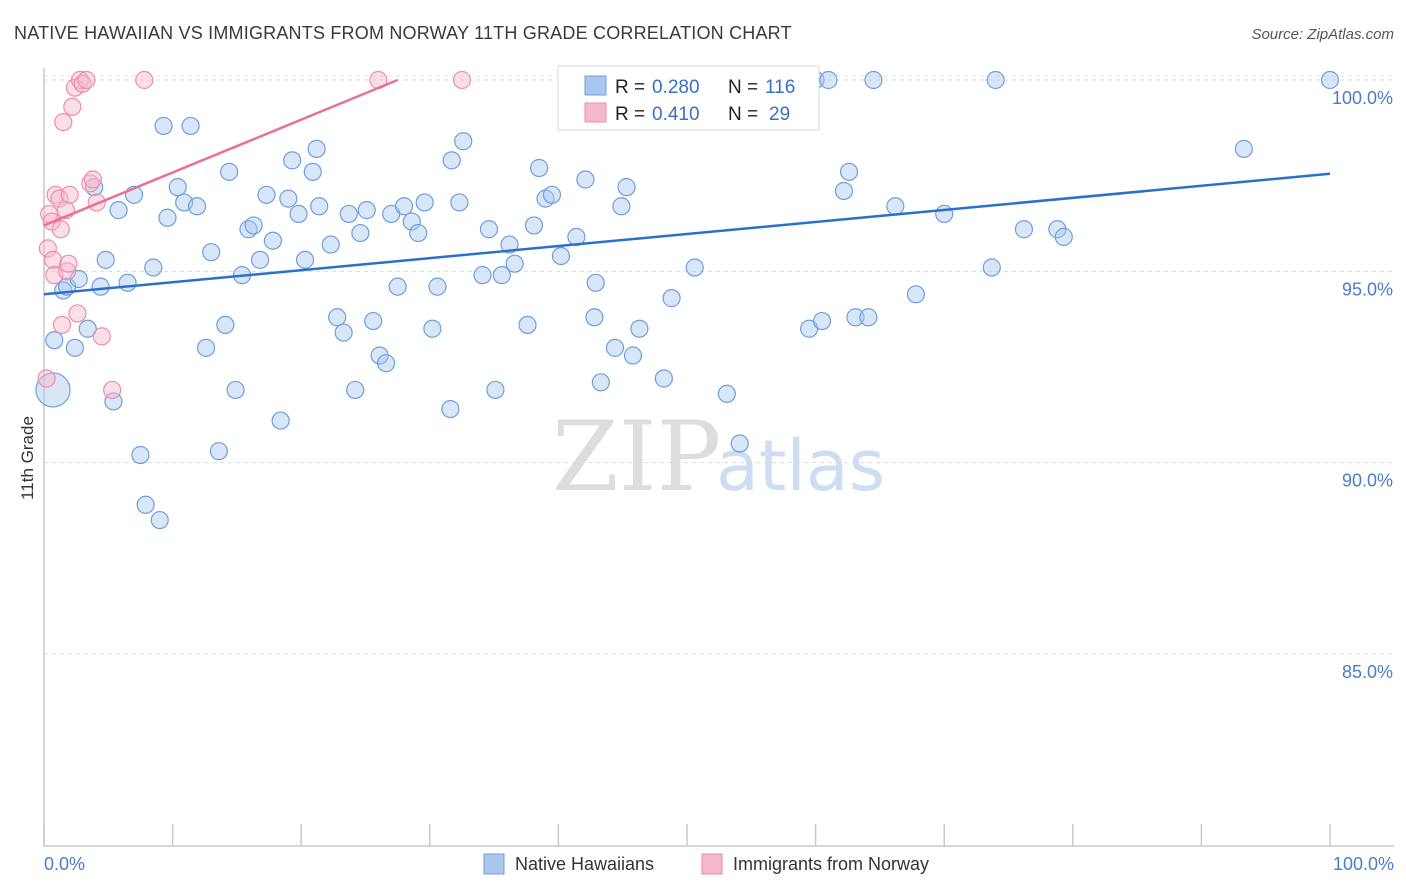 The width and height of the screenshot is (1406, 892). Describe the element at coordinates (1367, 481) in the screenshot. I see `y-tick-label-90: 90.0%` at that location.